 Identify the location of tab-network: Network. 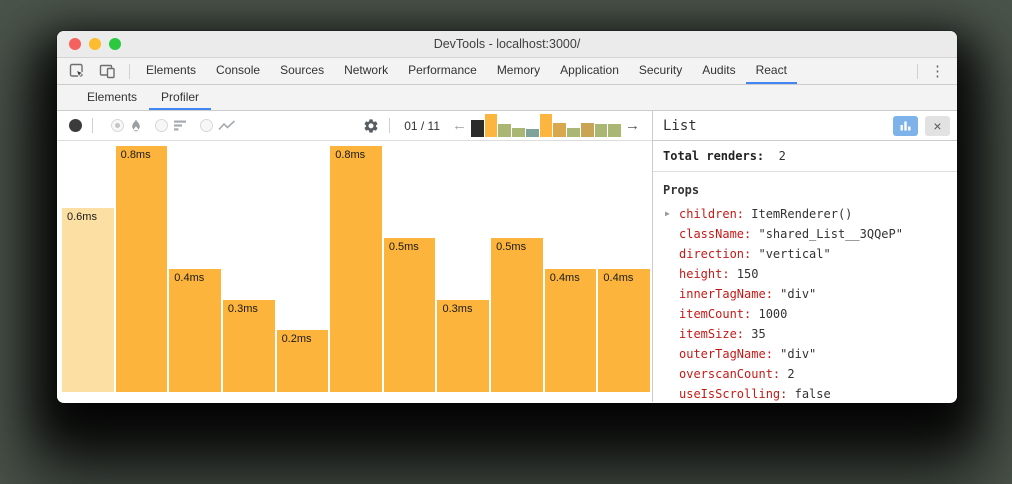
(366, 70).